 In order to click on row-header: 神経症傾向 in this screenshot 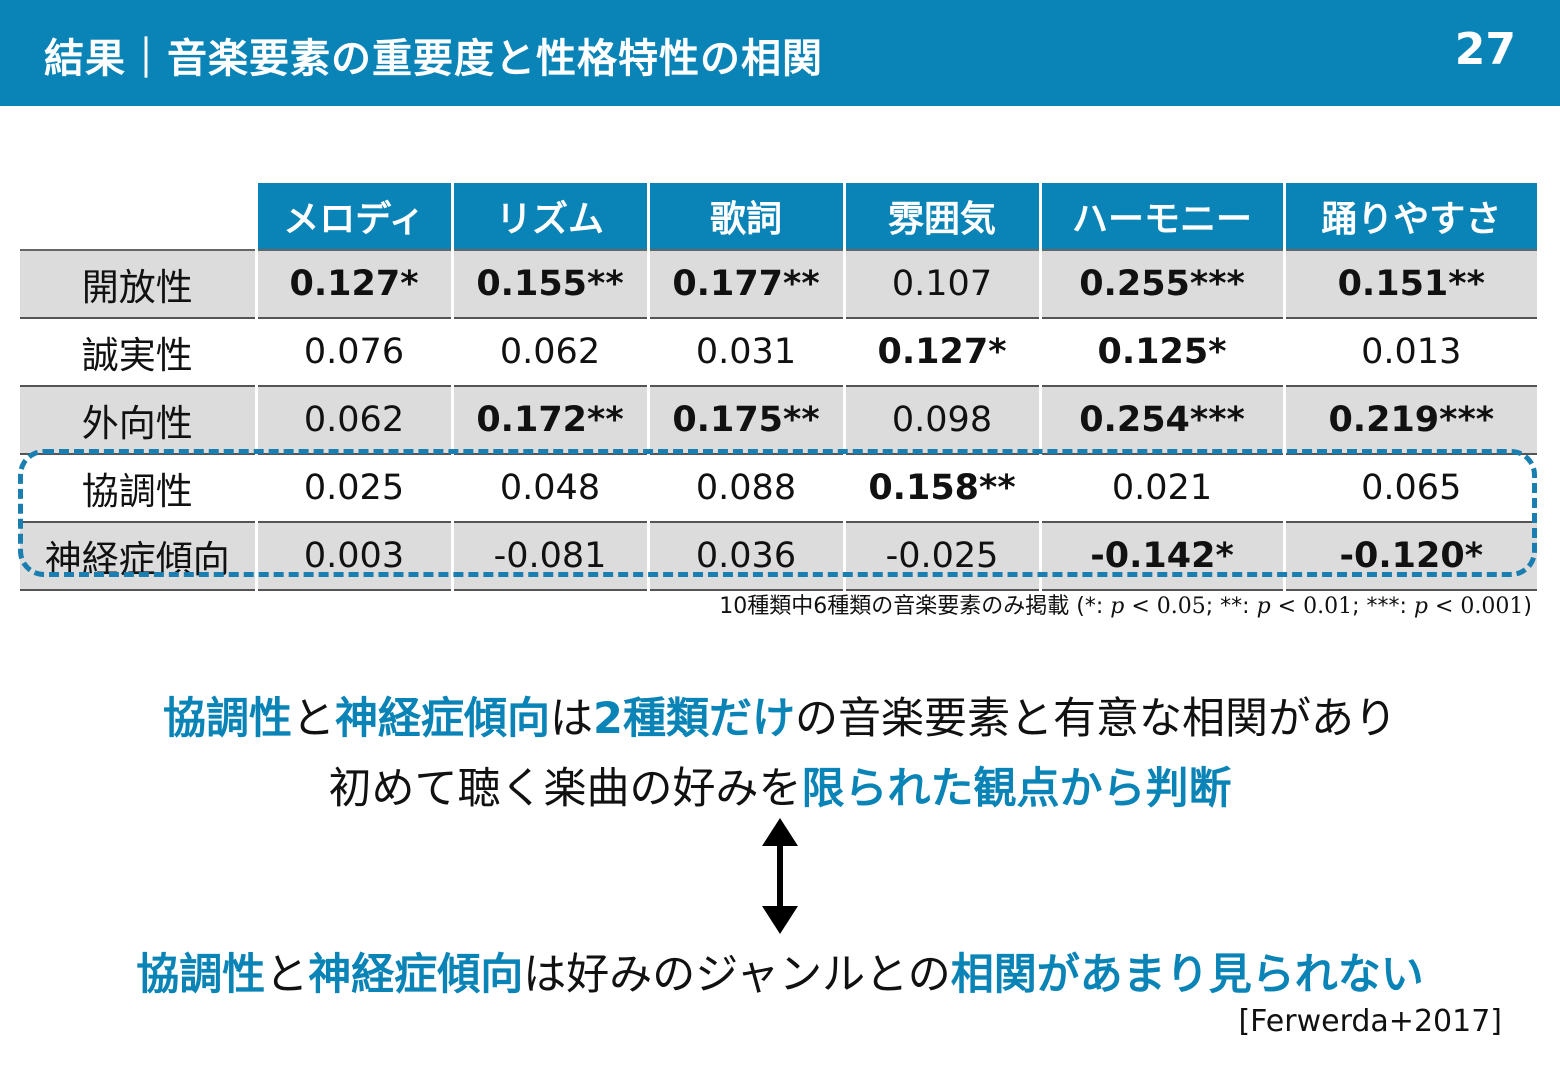, I will do `click(138, 556)`.